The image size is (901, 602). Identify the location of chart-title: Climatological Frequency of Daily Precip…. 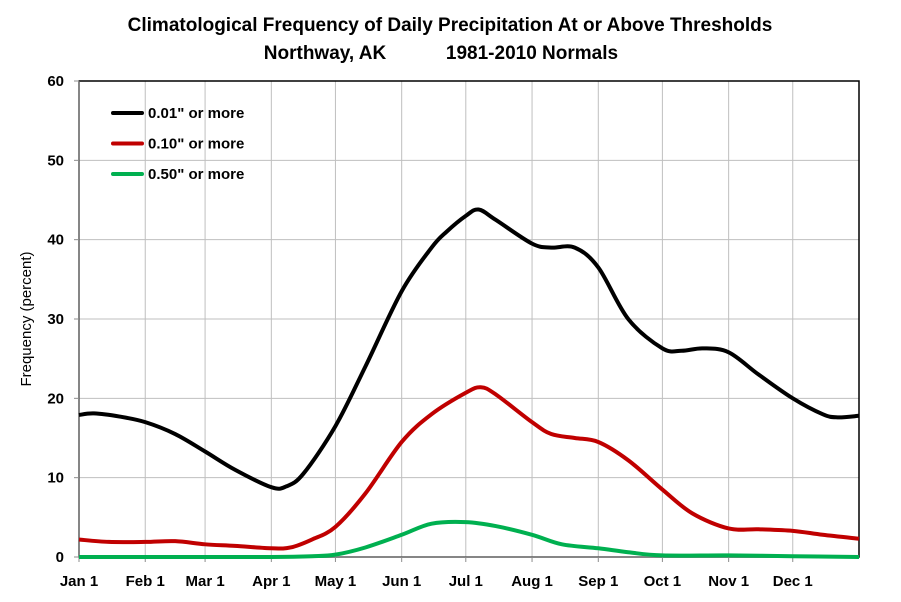
(450, 25).